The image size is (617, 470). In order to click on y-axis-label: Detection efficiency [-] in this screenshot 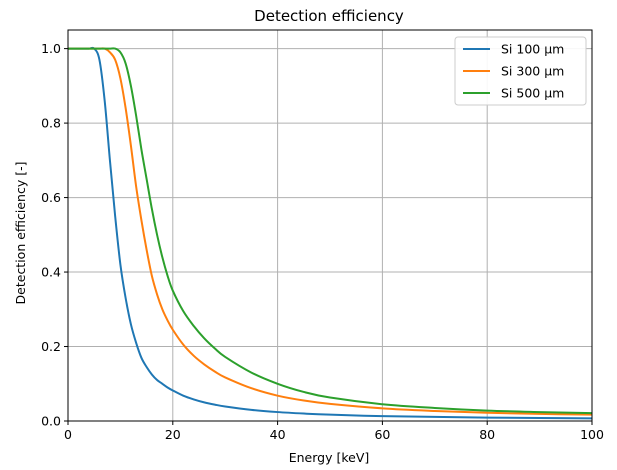, I will do `click(20, 233)`.